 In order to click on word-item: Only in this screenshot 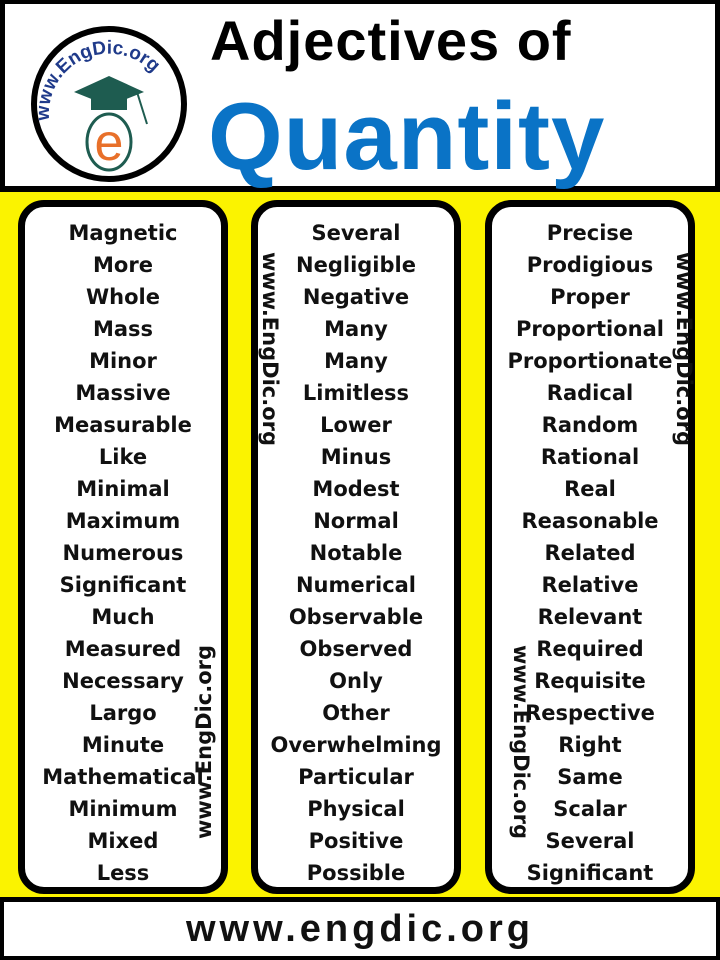, I will do `click(356, 681)`.